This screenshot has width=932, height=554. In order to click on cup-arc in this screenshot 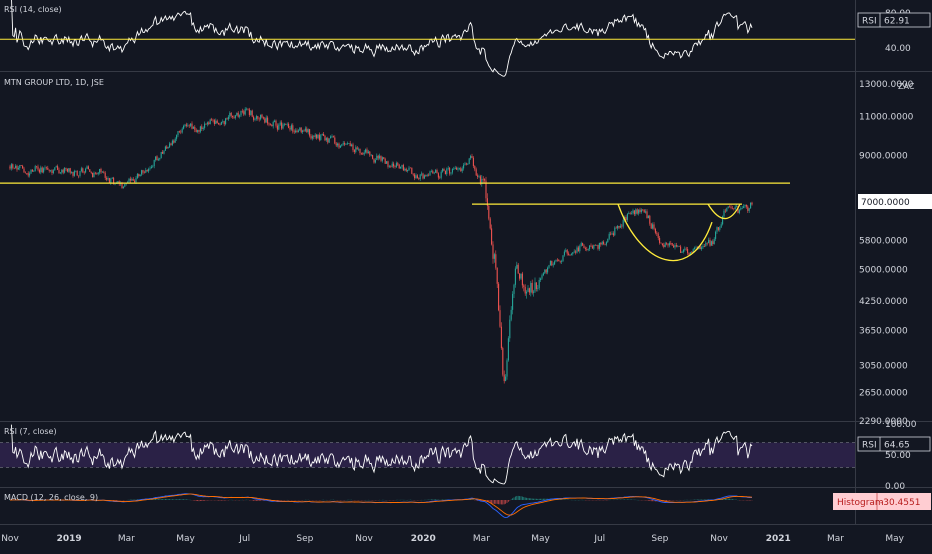, I will do `click(665, 232)`.